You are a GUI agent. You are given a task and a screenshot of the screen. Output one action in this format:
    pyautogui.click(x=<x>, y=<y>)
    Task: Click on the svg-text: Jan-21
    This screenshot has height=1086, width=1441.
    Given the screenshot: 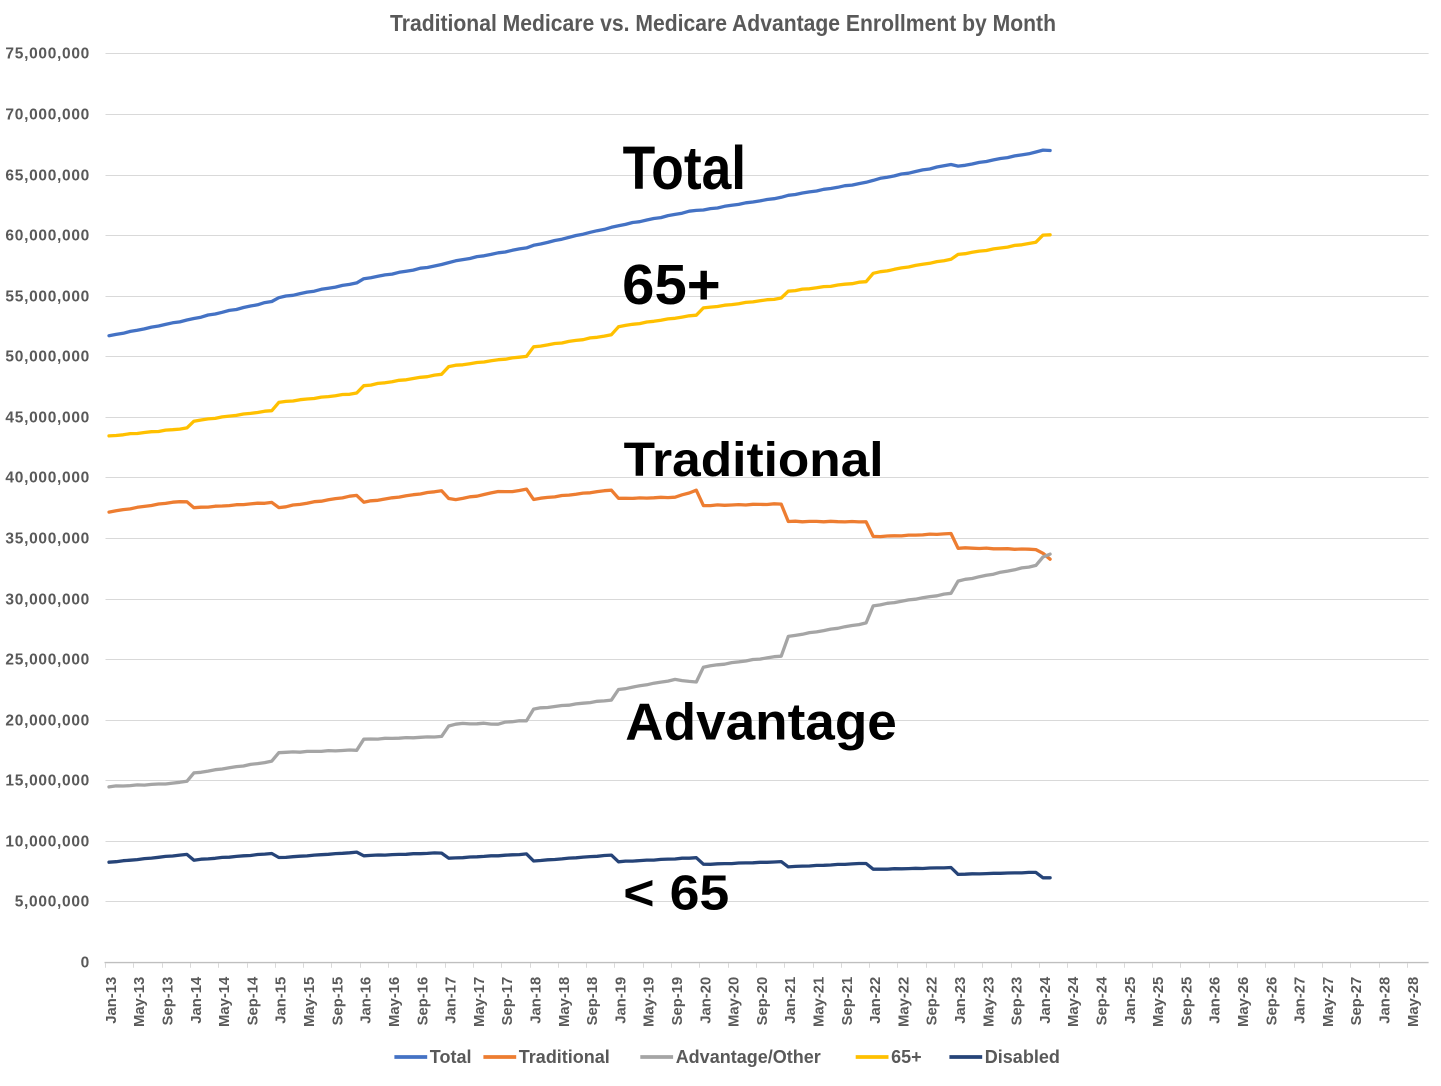 What is the action you would take?
    pyautogui.click(x=791, y=1000)
    